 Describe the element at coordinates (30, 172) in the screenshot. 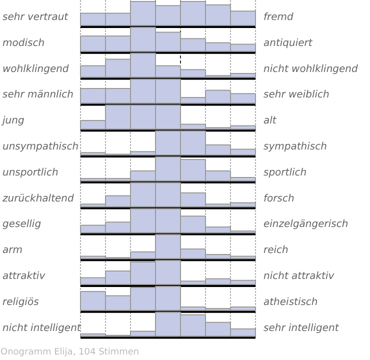

I see `y-axis-title: unsportlich` at that location.